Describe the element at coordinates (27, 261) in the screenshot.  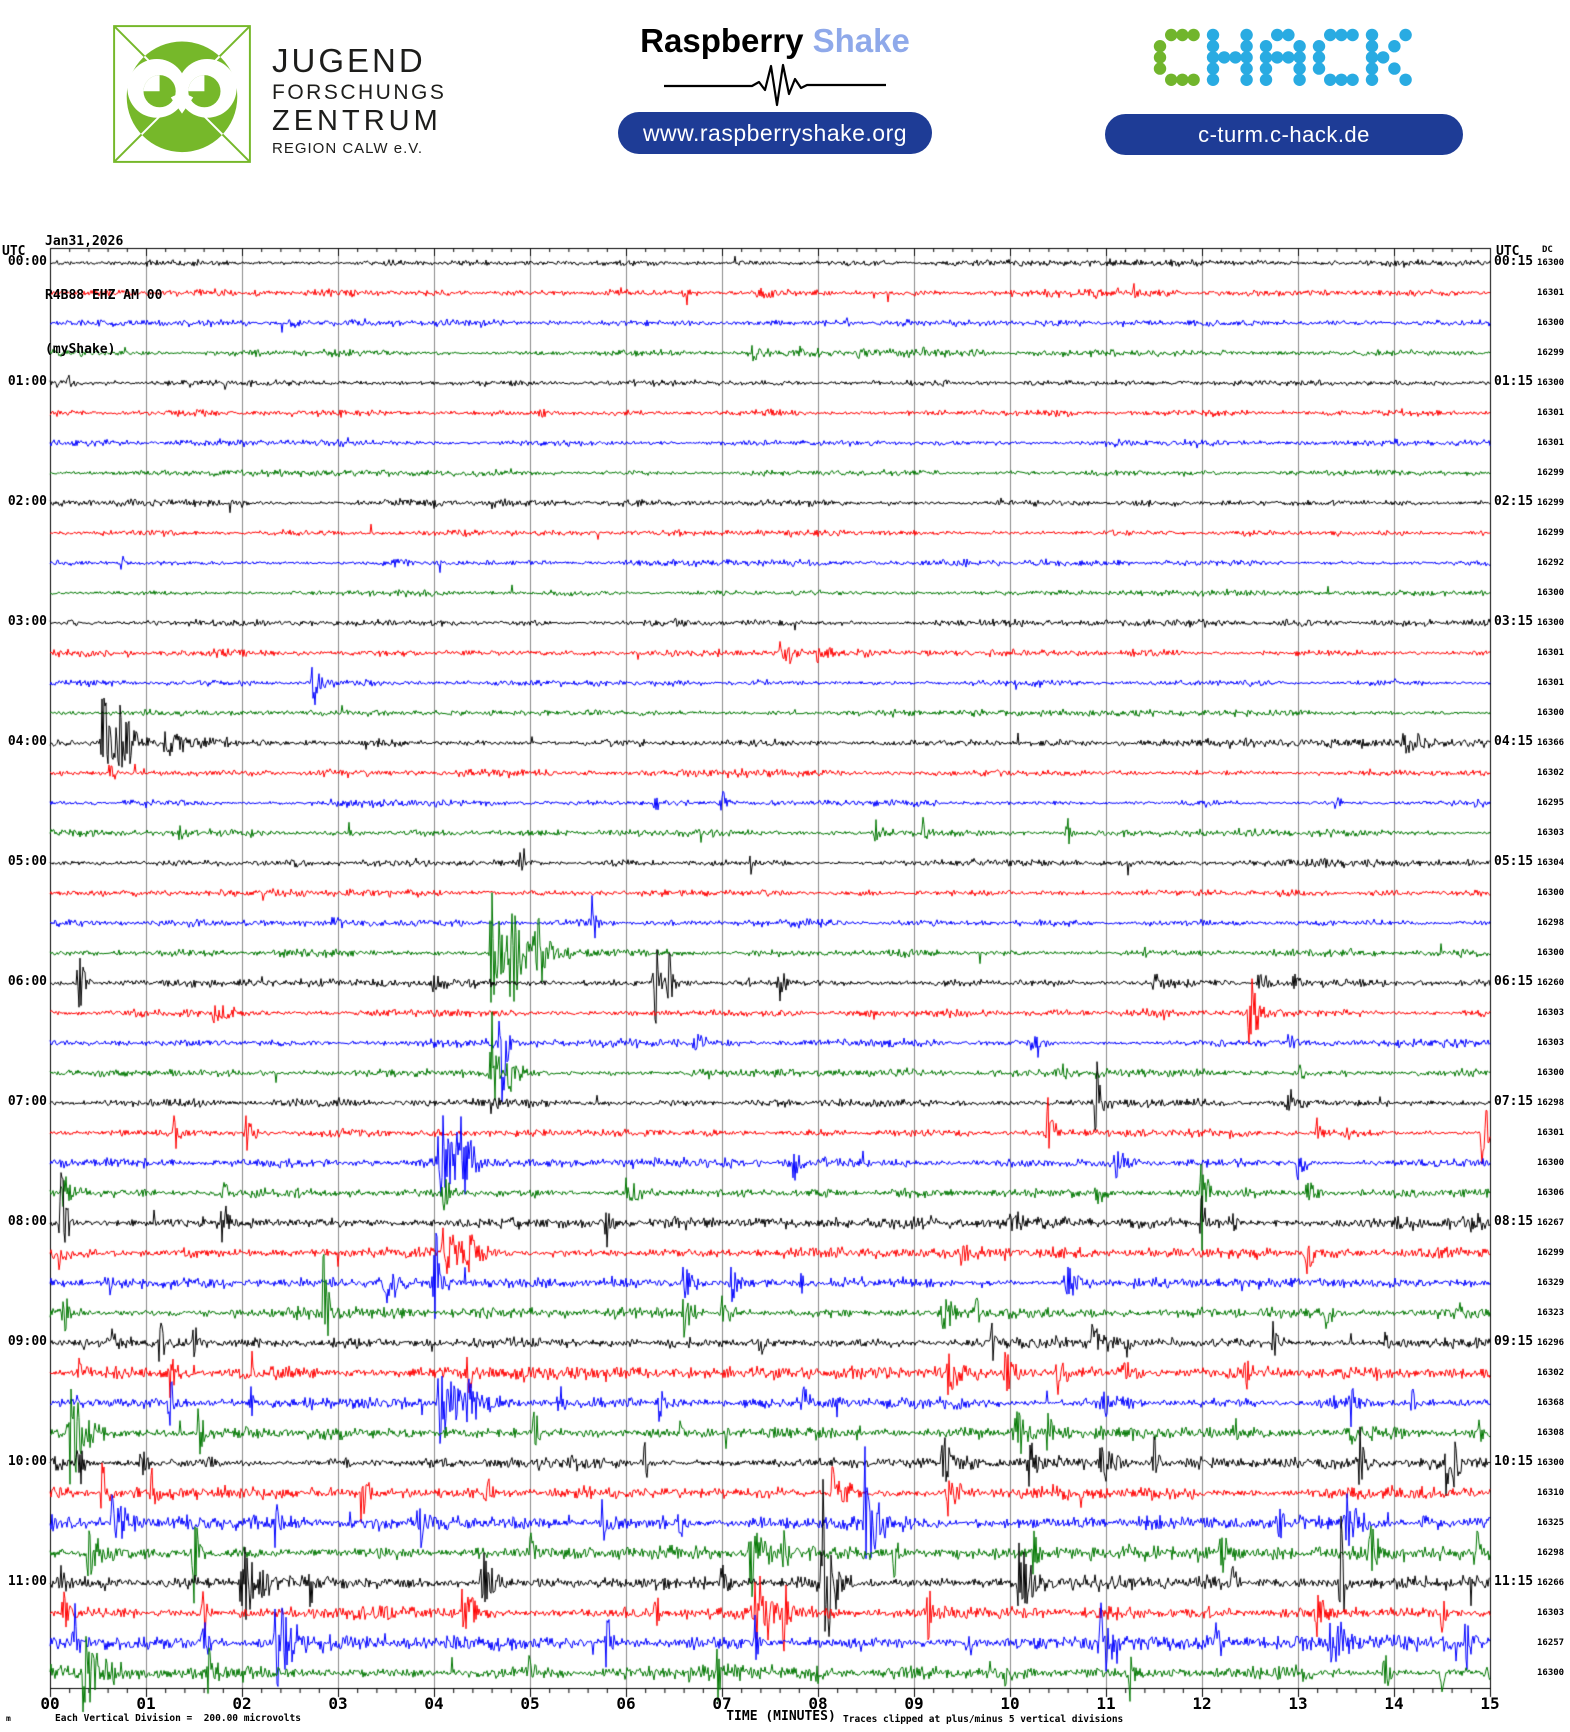
I see `left-time-label: 00:00` at that location.